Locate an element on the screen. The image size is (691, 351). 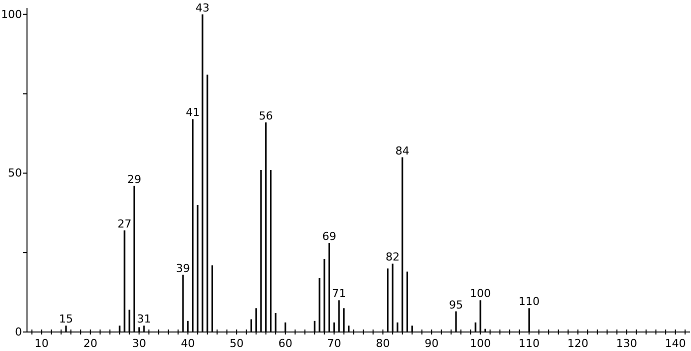
annotation: 84 is located at coordinates (402, 151).